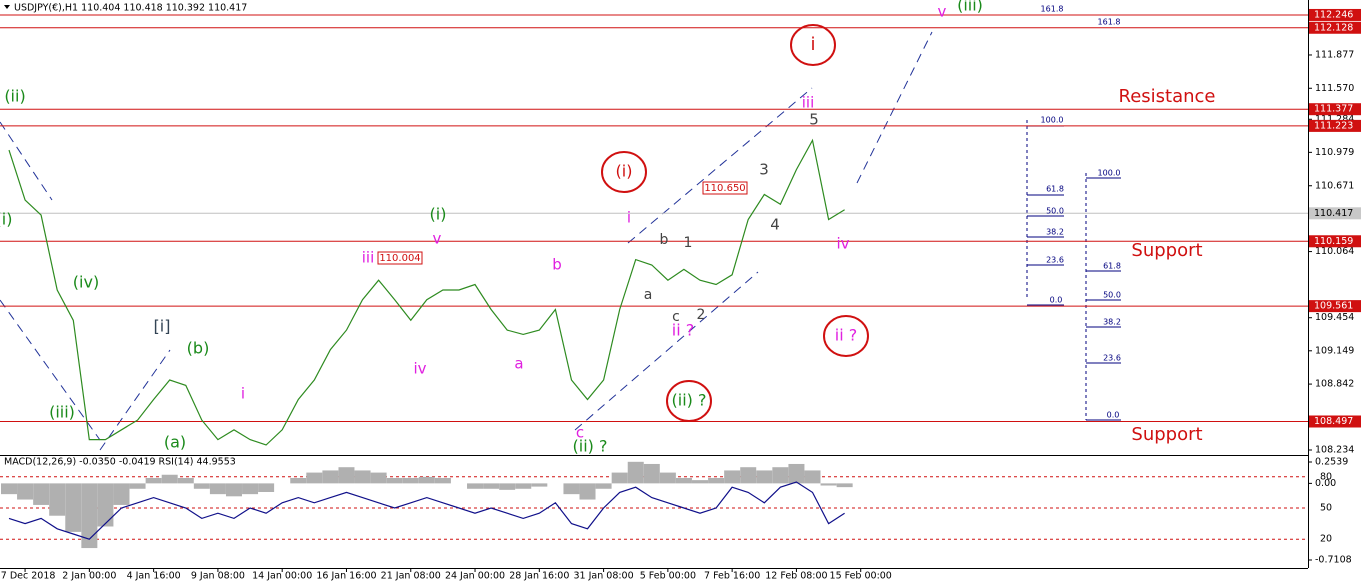 This screenshot has height=583, width=1361. Describe the element at coordinates (1334, 119) in the screenshot. I see `y-tick-label: 111.284` at that location.